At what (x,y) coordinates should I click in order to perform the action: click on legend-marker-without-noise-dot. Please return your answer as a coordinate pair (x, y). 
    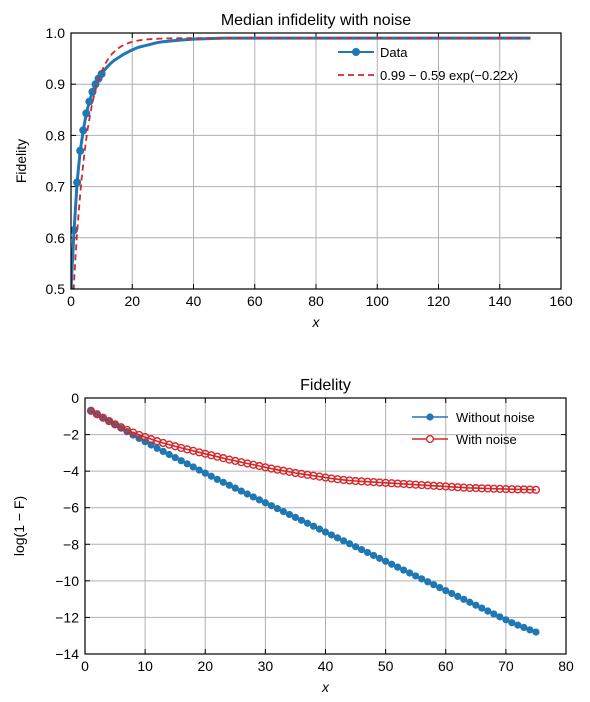
    Looking at the image, I should click on (430, 417).